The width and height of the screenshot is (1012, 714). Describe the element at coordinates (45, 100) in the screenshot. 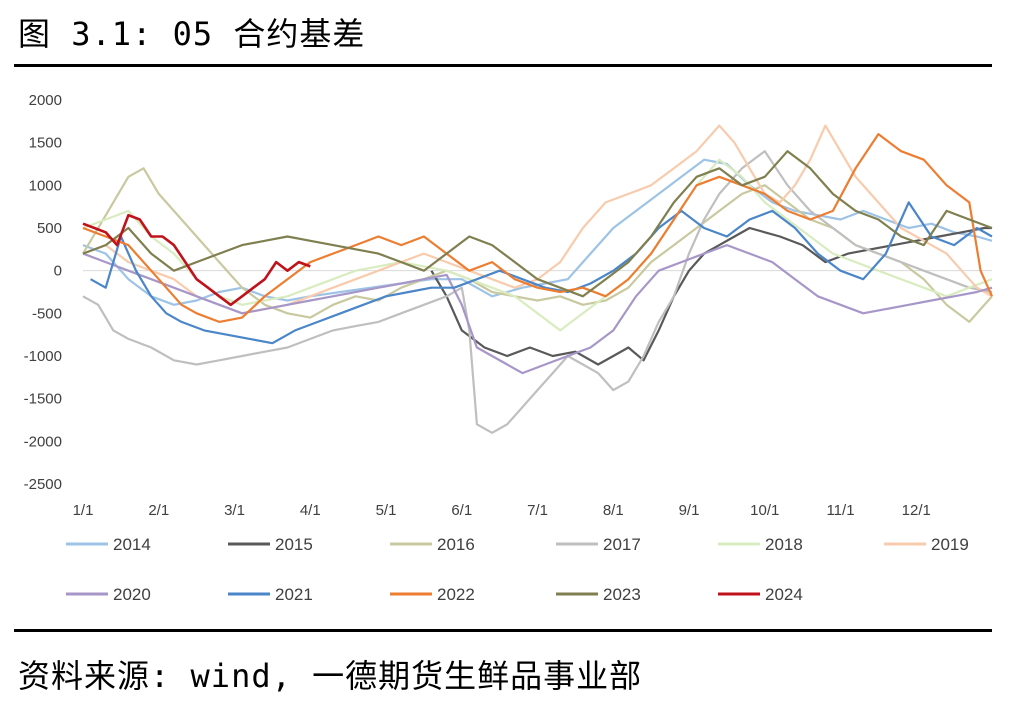

I see `y-tick-label: 2000` at that location.